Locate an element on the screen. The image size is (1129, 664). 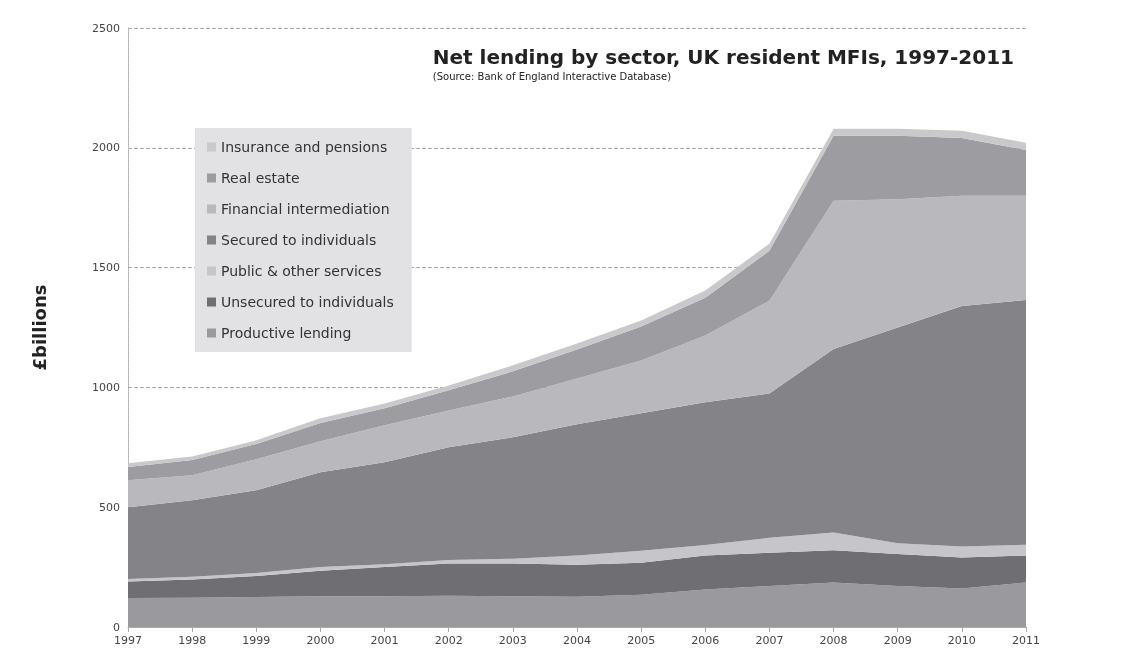
text: Net lending by sector, UK resident MFIs, 1997-2011 is located at coordinates (723, 57).